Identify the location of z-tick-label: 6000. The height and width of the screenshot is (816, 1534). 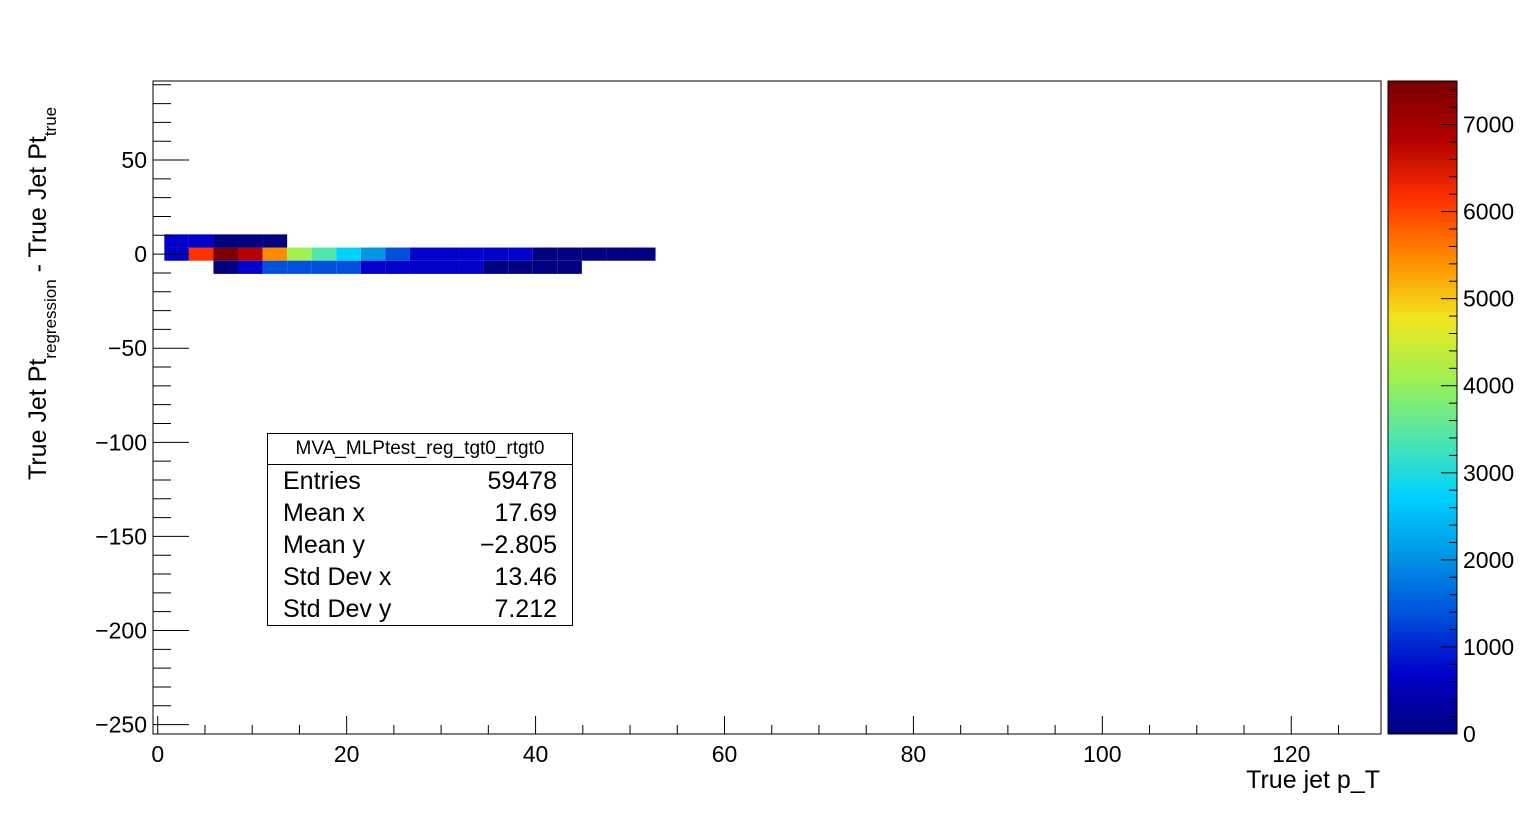
(1488, 212).